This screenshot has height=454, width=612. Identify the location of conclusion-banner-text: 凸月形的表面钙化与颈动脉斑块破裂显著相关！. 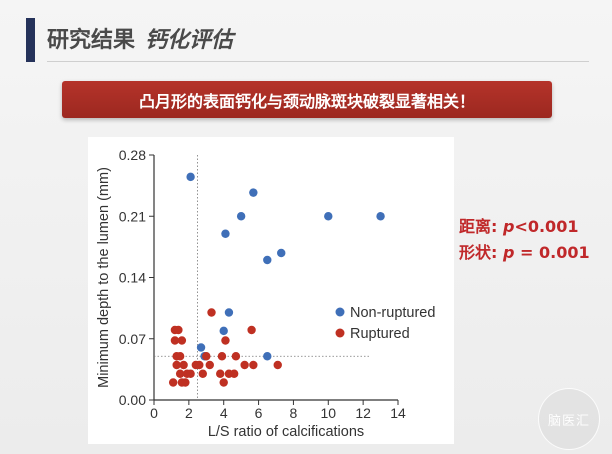
(306, 101).